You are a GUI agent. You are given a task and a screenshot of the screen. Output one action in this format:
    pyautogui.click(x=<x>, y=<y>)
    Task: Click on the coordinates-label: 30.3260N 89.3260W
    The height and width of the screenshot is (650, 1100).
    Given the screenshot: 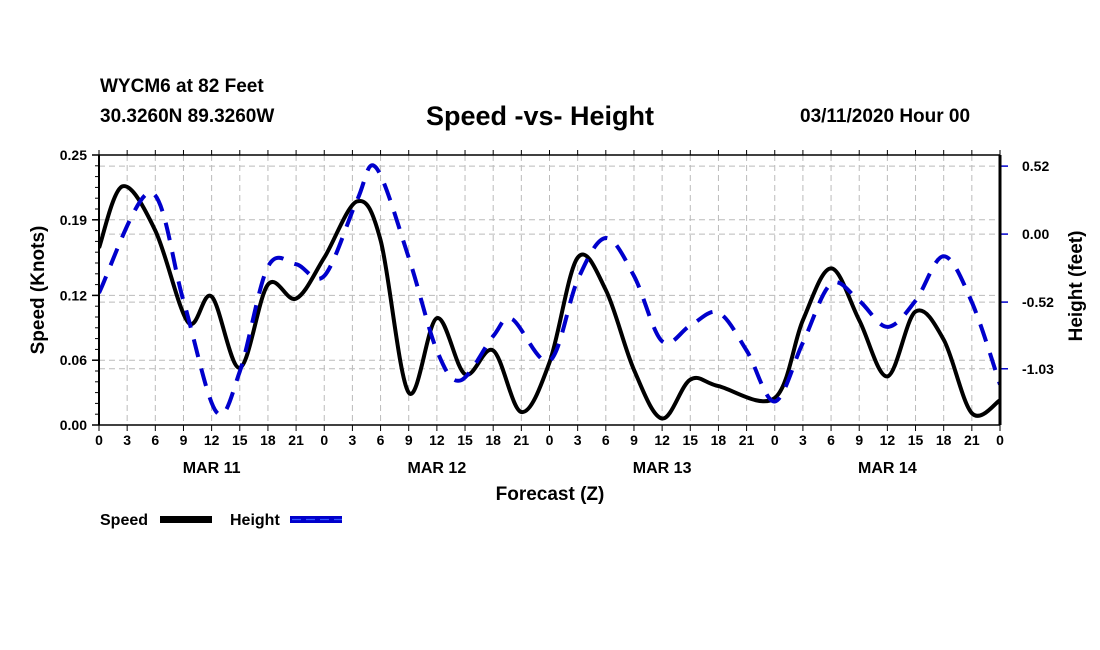 What is the action you would take?
    pyautogui.click(x=187, y=116)
    